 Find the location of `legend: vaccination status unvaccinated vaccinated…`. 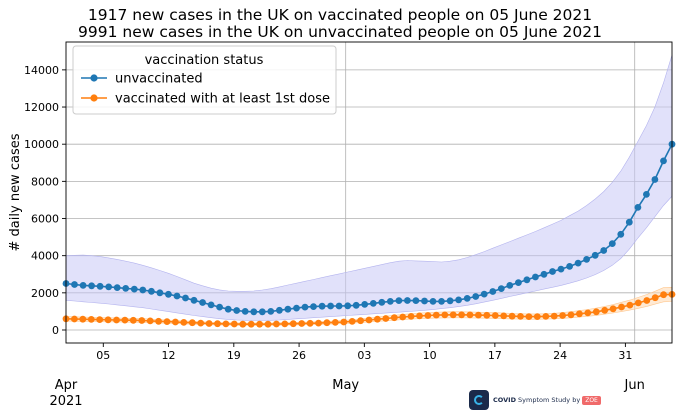

legend: vaccination status unvaccinated vaccinated… is located at coordinates (204, 80).